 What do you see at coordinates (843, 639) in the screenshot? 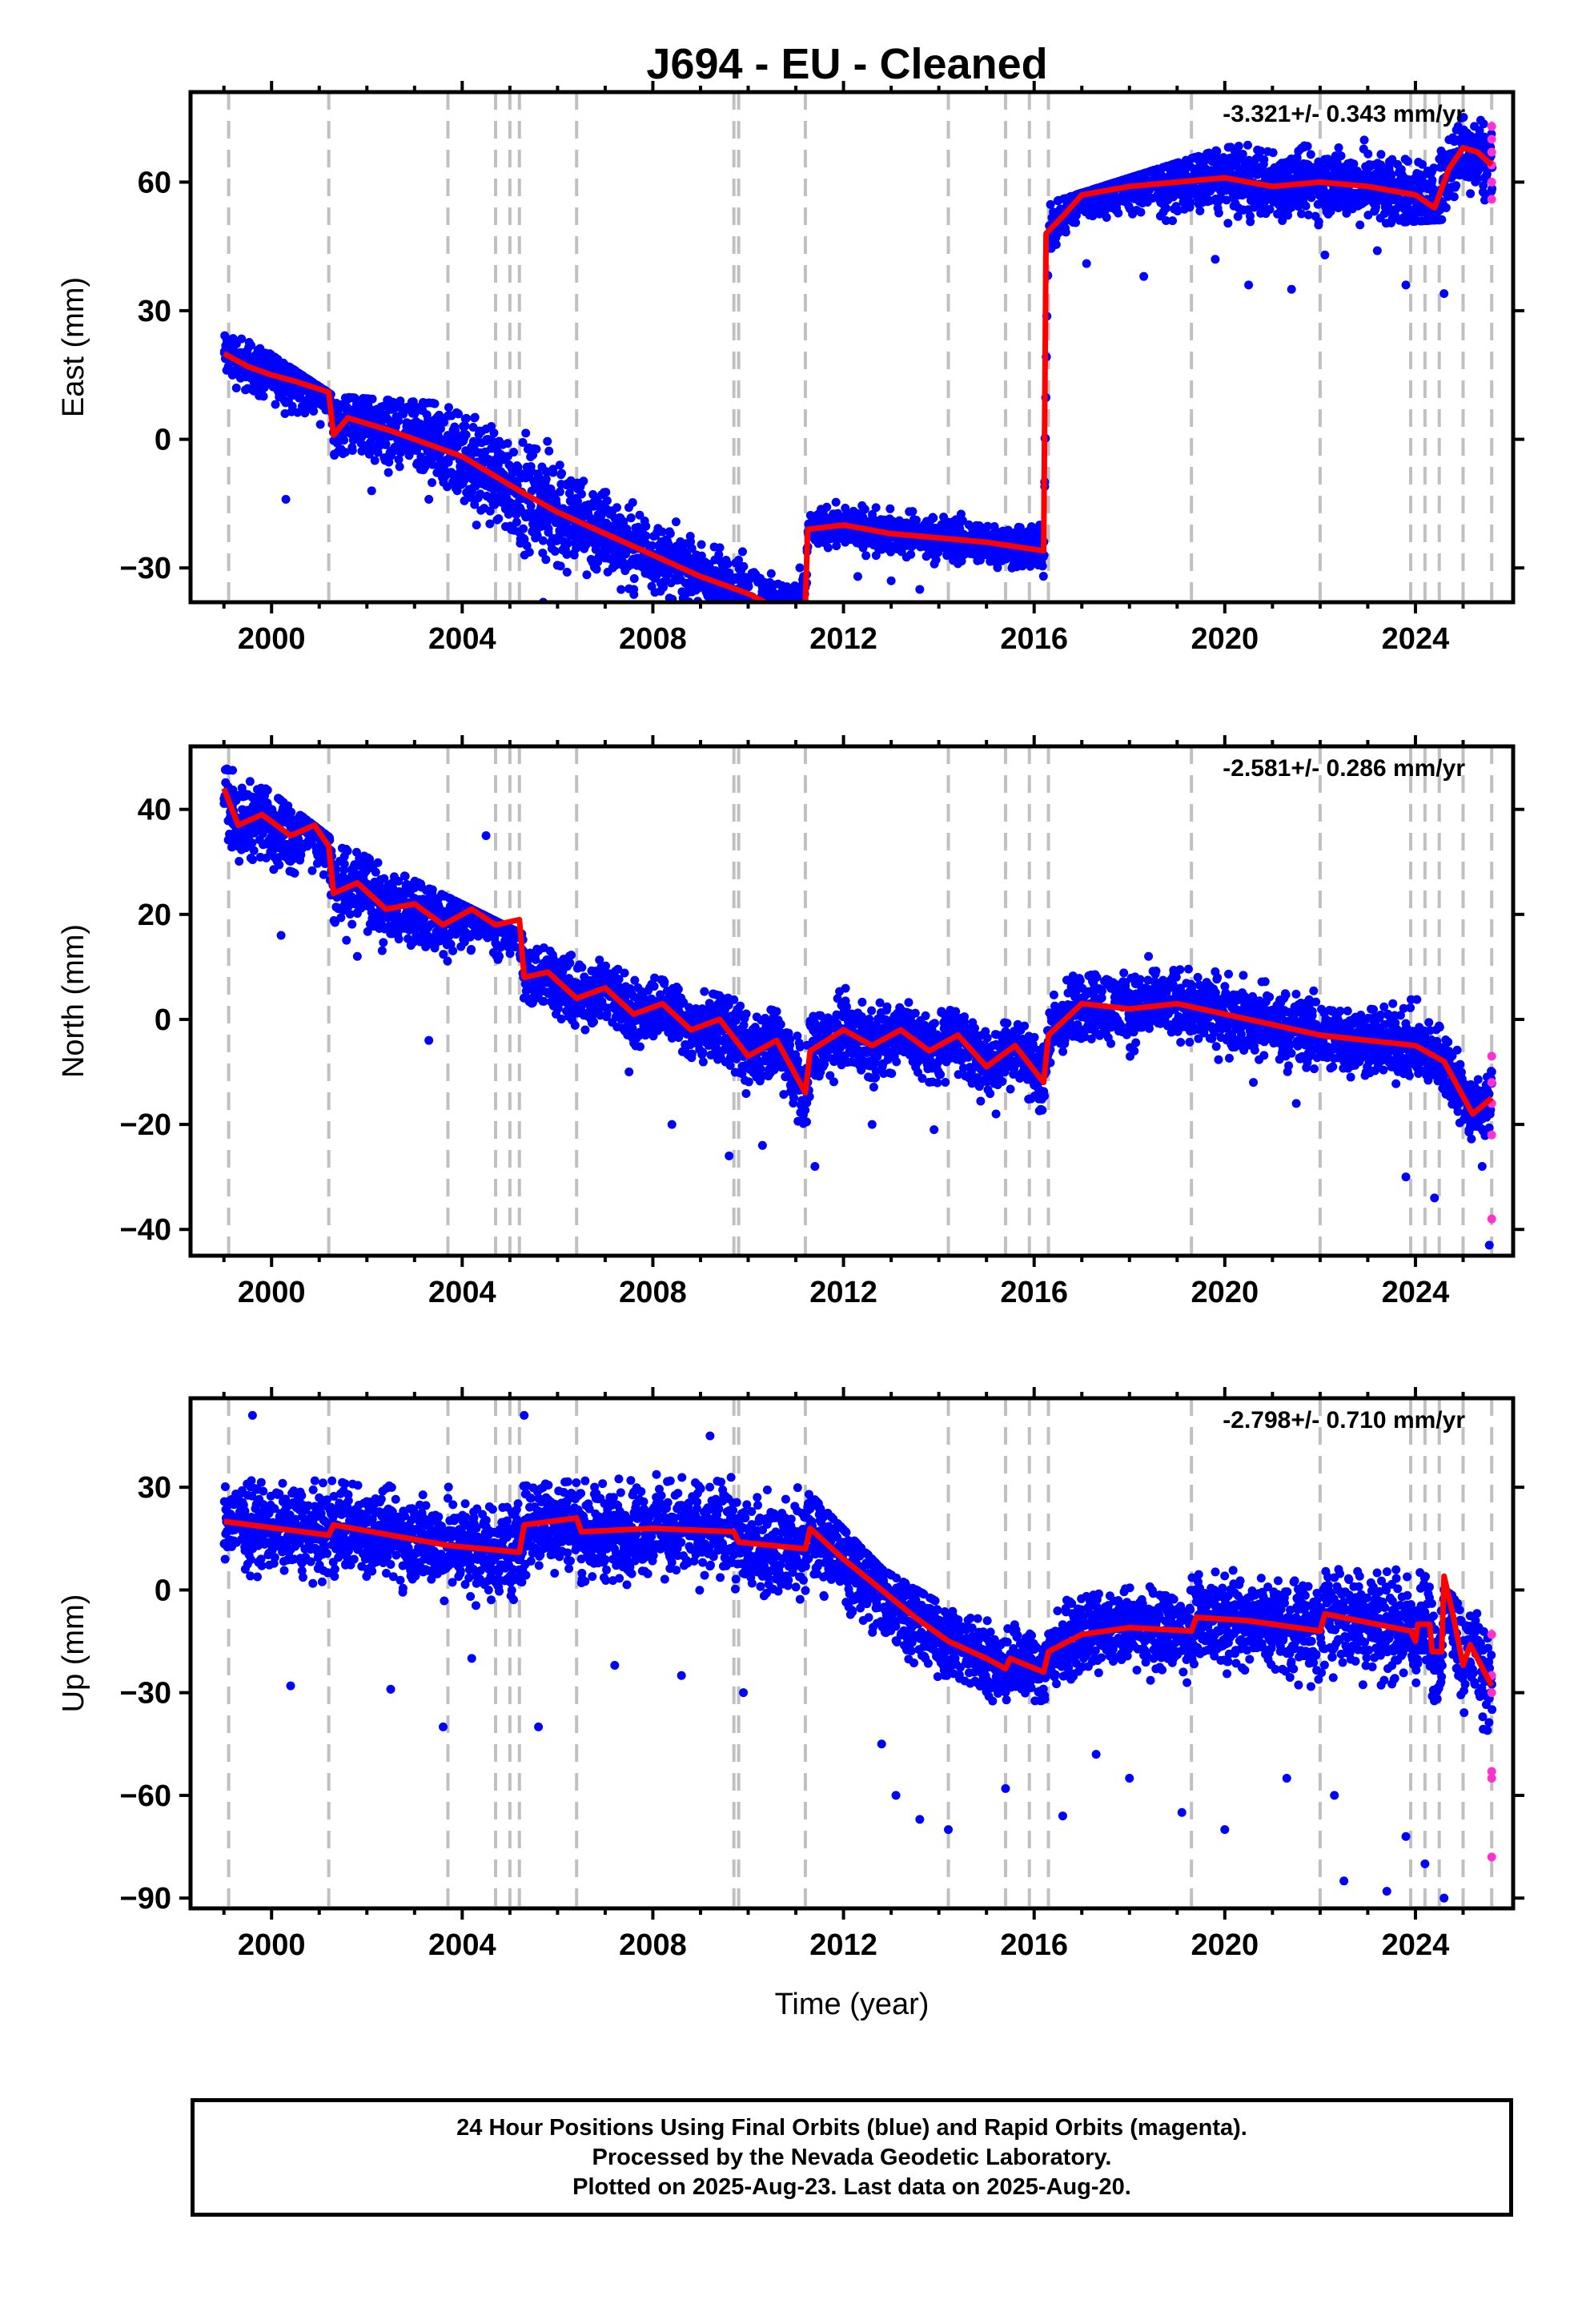
I see `x-tick-label: 2012` at bounding box center [843, 639].